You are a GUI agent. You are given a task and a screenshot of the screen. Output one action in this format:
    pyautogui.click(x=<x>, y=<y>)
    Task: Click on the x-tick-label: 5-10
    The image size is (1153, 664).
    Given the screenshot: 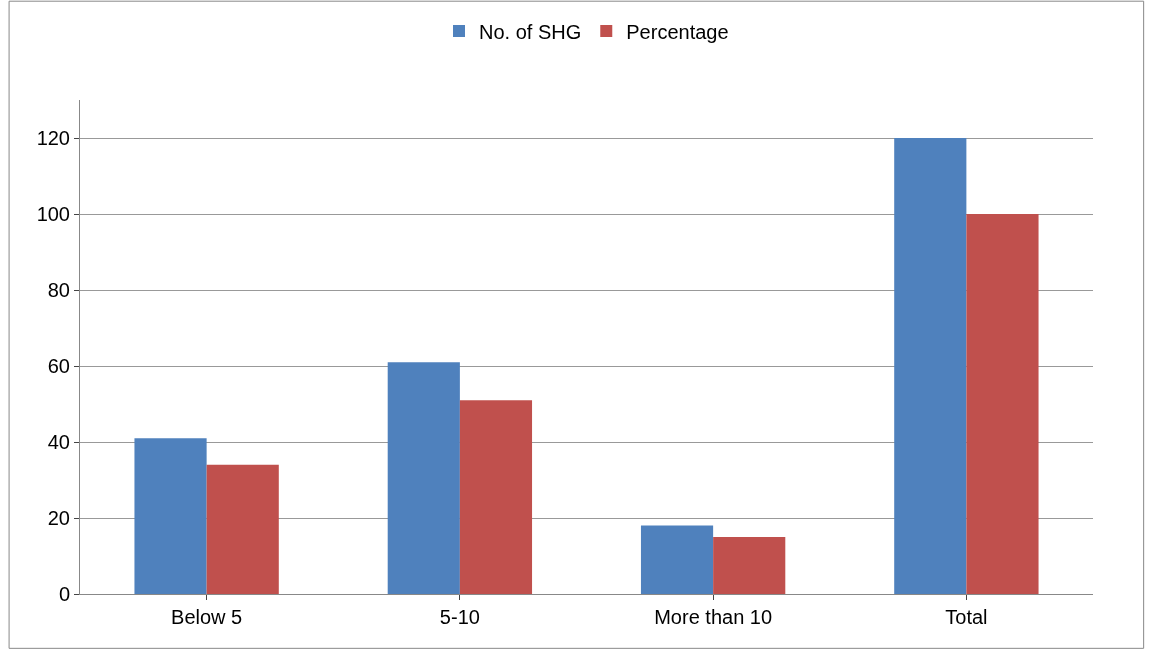 What is the action you would take?
    pyautogui.click(x=459, y=617)
    